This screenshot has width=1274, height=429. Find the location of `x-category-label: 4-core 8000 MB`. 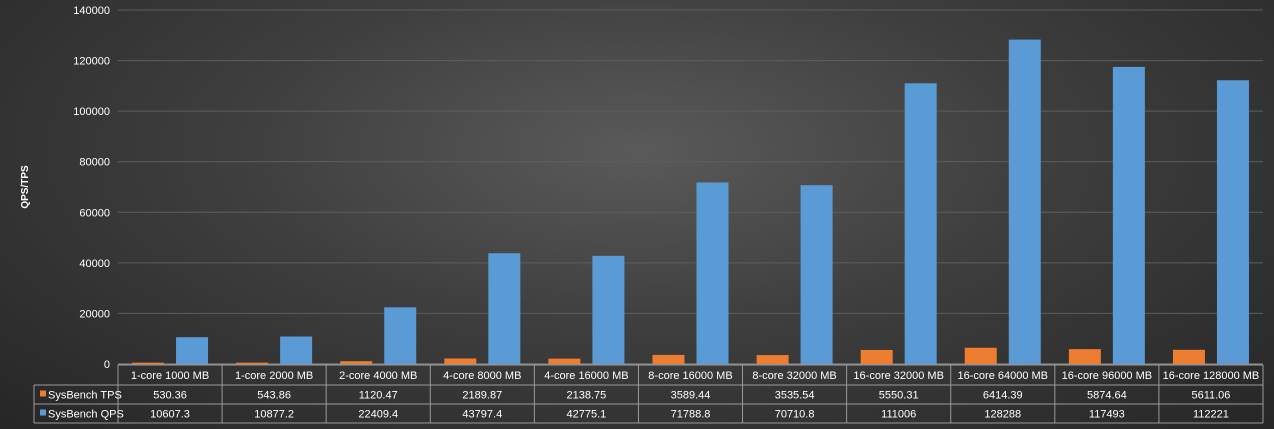

x-category-label: 4-core 8000 MB is located at coordinates (482, 376).